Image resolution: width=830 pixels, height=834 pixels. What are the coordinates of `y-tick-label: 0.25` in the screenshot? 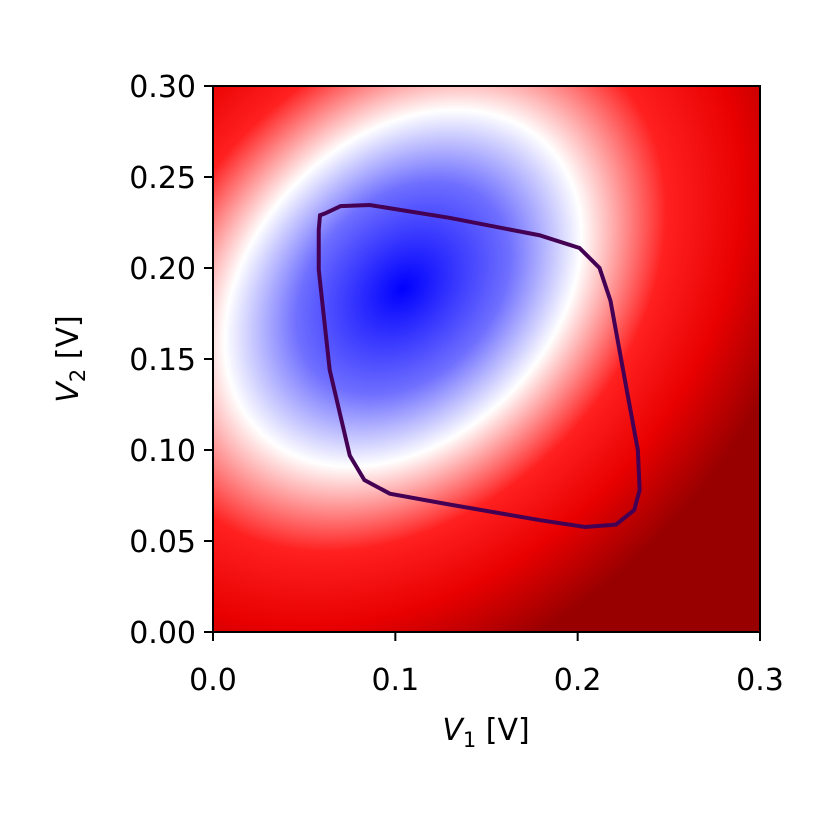 It's located at (162, 178).